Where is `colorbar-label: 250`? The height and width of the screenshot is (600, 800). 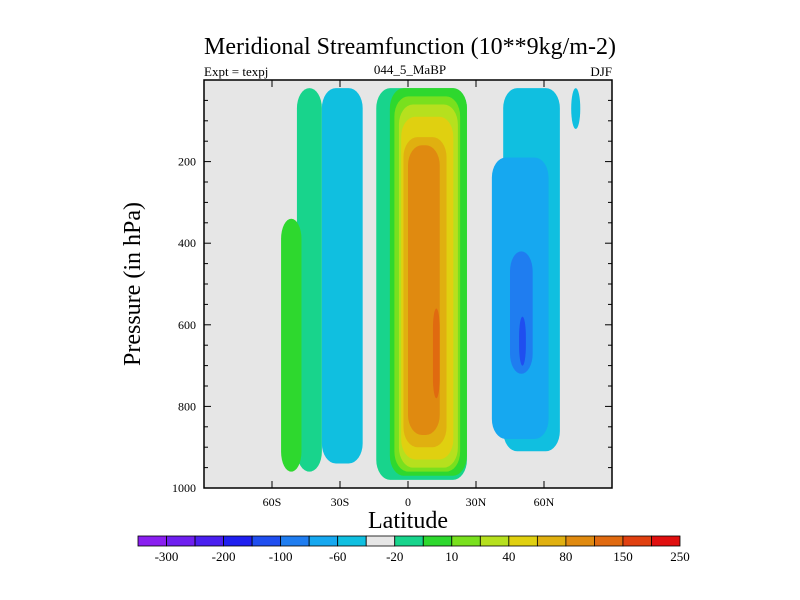
colorbar-label: 250 is located at coordinates (680, 556).